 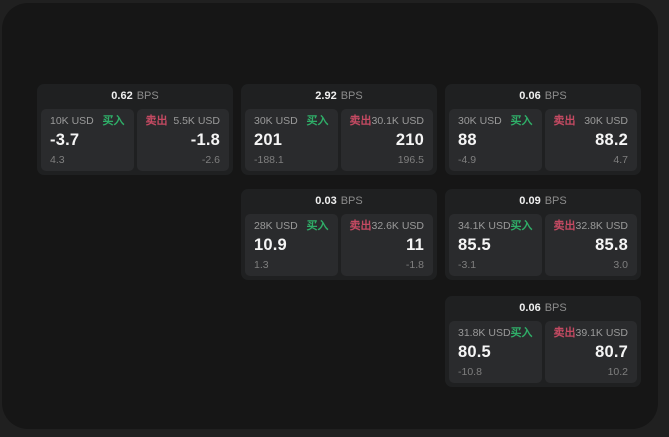 I want to click on bps-value: 0.09, so click(x=530, y=201).